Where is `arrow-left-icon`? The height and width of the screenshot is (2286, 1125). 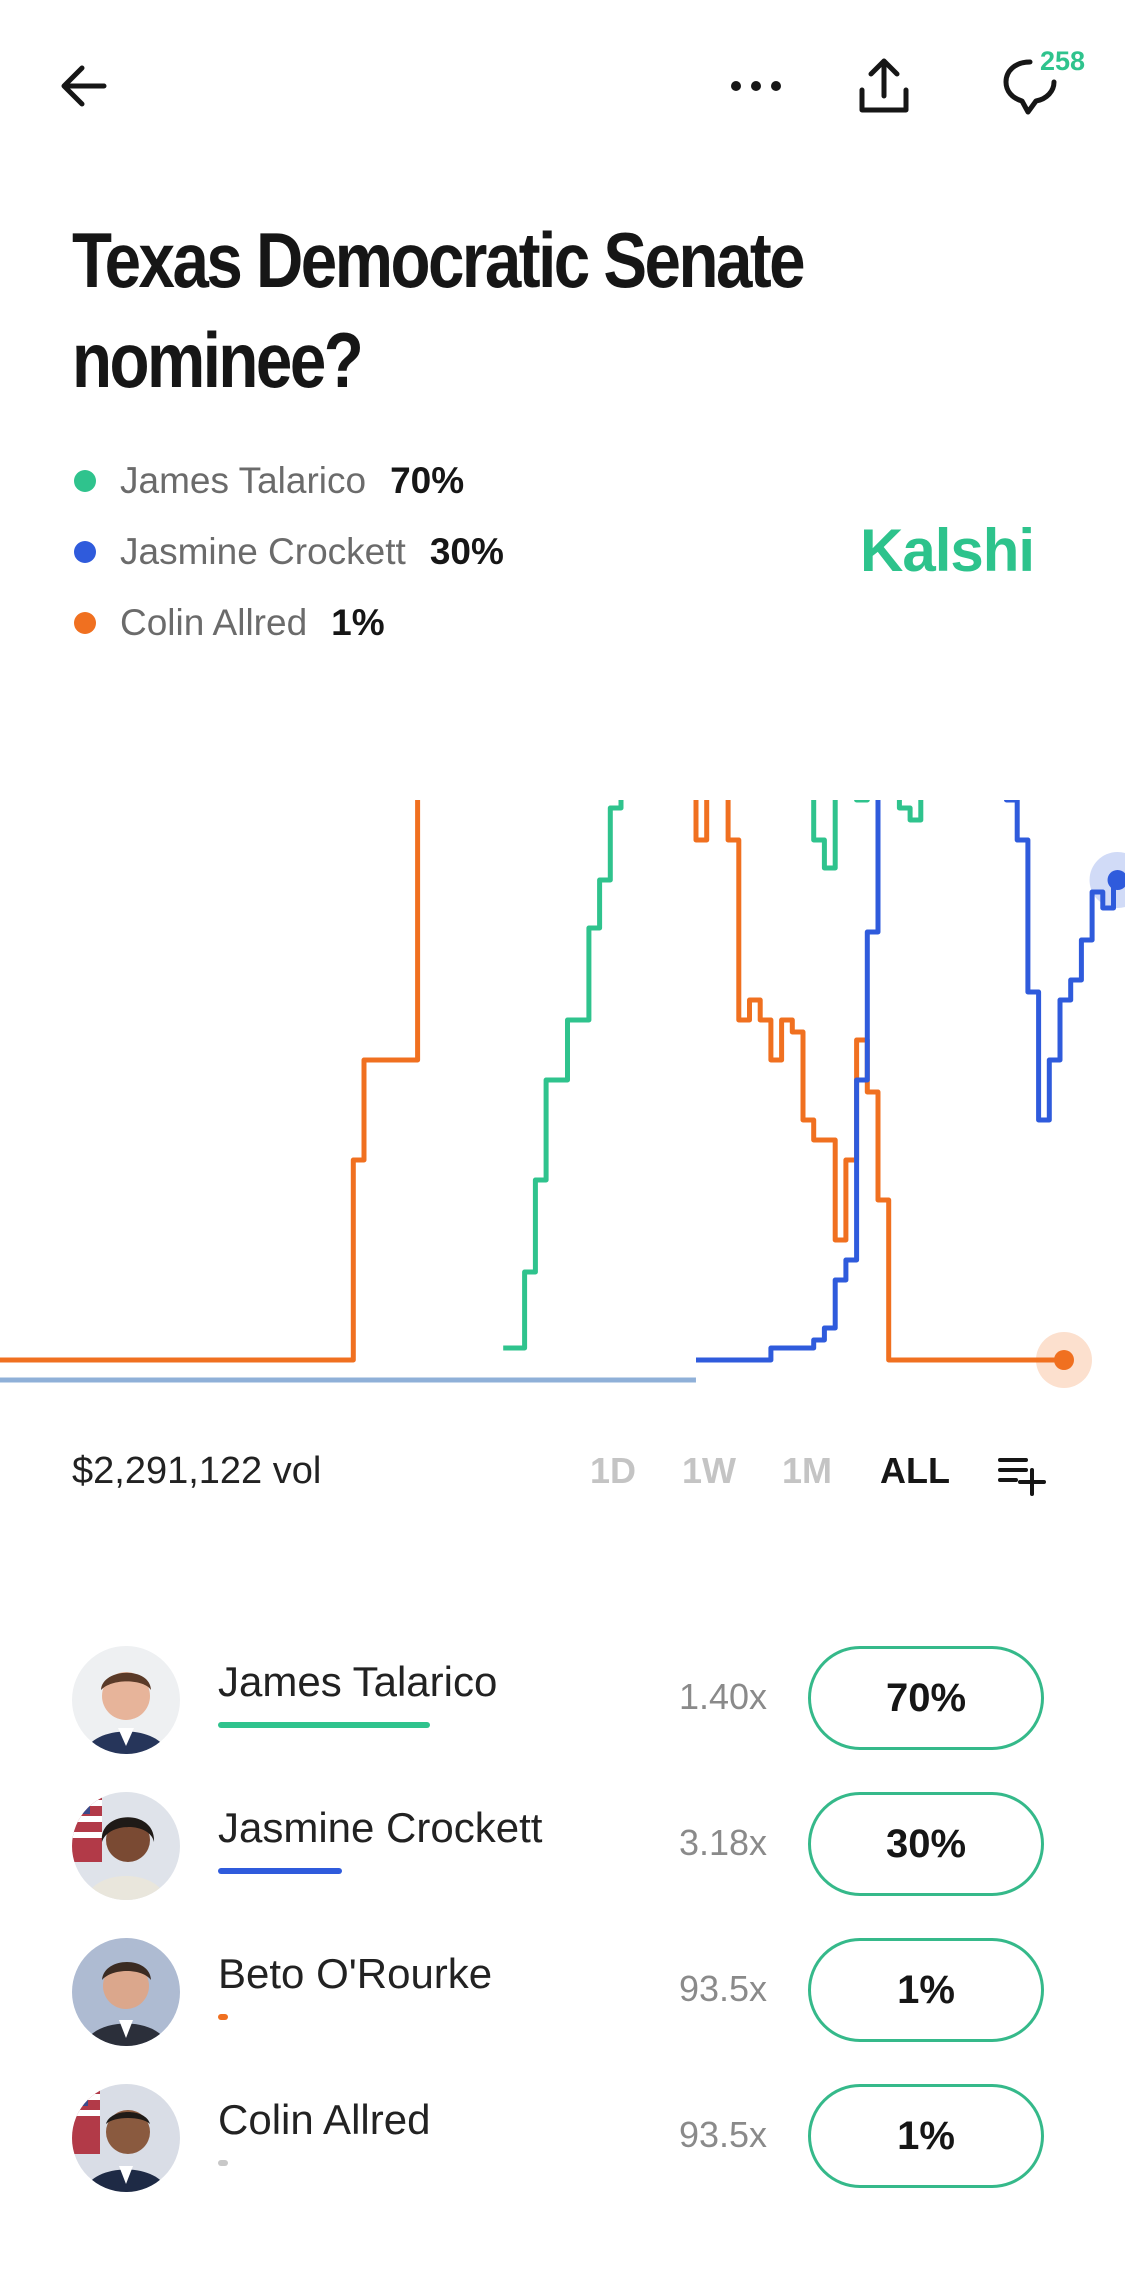 arrow-left-icon is located at coordinates (84, 86).